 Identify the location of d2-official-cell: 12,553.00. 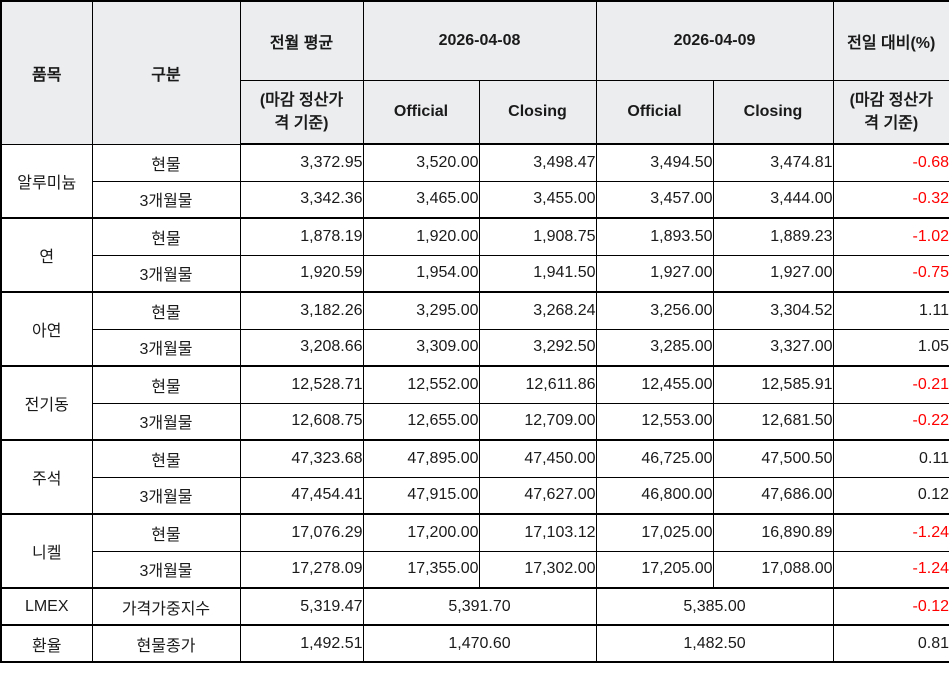
(654, 421).